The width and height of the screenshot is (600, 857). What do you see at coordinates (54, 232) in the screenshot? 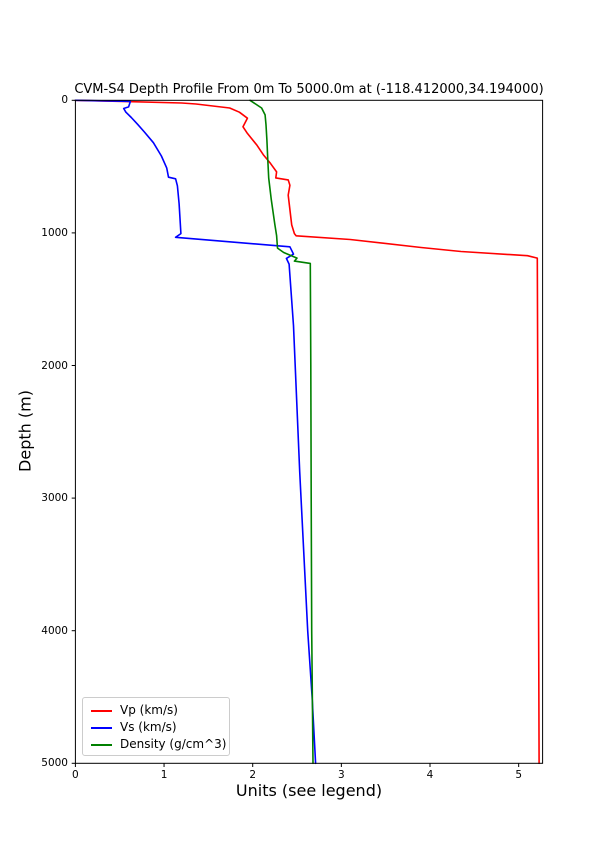
I see `y-tick-label: 1000` at bounding box center [54, 232].